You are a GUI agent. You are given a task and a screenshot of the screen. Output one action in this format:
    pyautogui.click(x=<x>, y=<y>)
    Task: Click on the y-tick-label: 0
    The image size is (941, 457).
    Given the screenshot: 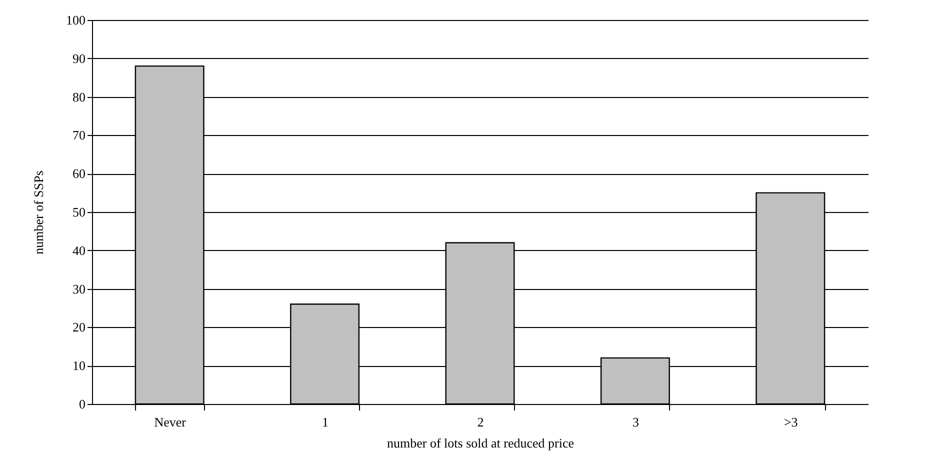 What is the action you would take?
    pyautogui.click(x=82, y=404)
    